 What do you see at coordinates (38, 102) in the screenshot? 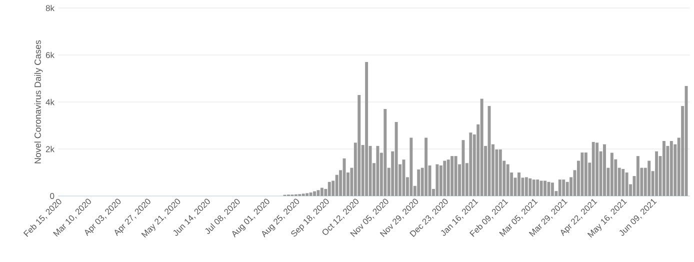
I see `y-axis-title: Novel Coronavirus Daily Cases` at bounding box center [38, 102].